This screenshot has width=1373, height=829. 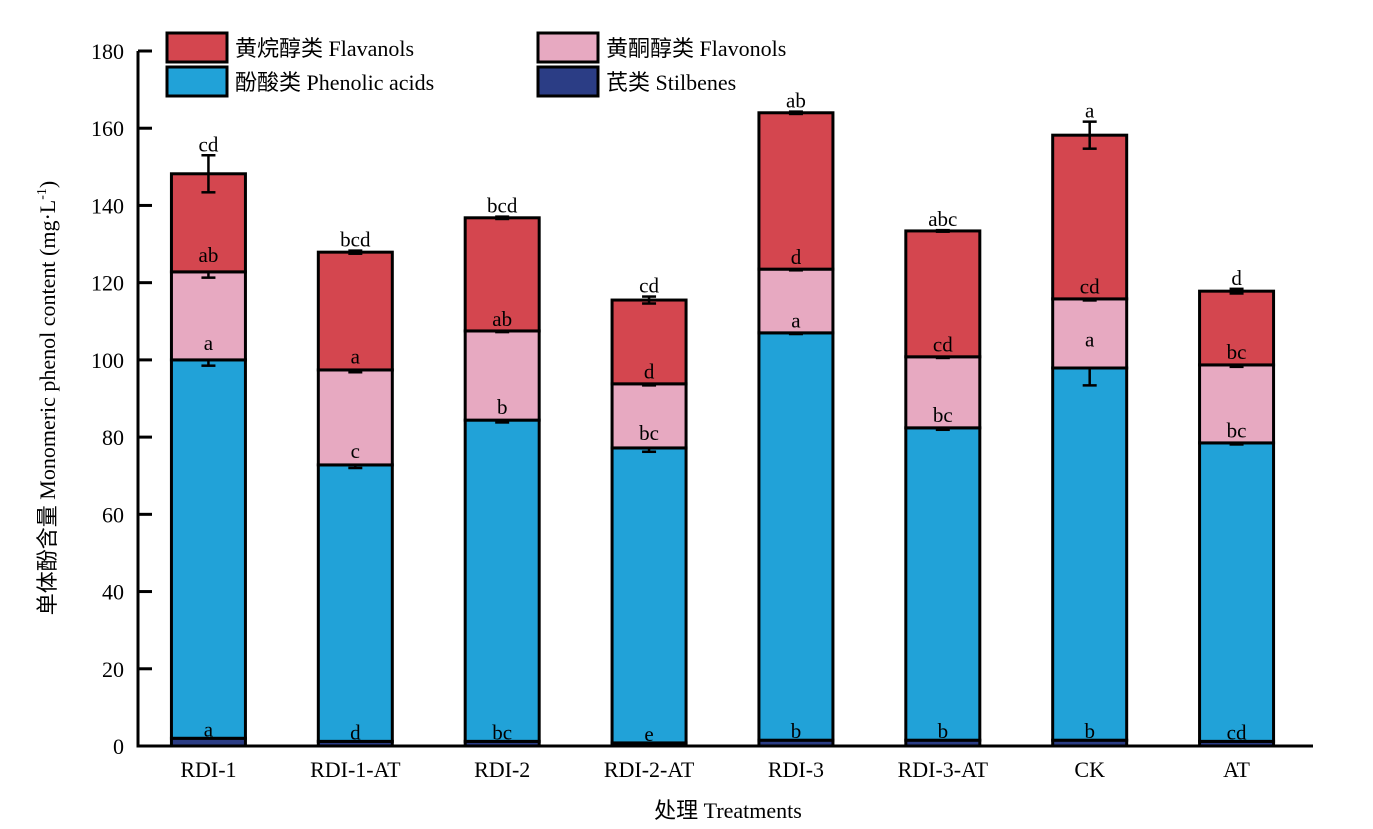 What do you see at coordinates (113, 514) in the screenshot?
I see `y-tick-label: 60` at bounding box center [113, 514].